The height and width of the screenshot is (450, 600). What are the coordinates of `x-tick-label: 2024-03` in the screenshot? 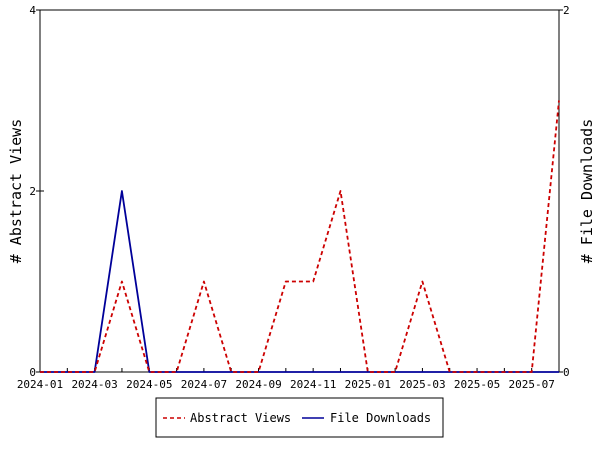 It's located at (94, 384).